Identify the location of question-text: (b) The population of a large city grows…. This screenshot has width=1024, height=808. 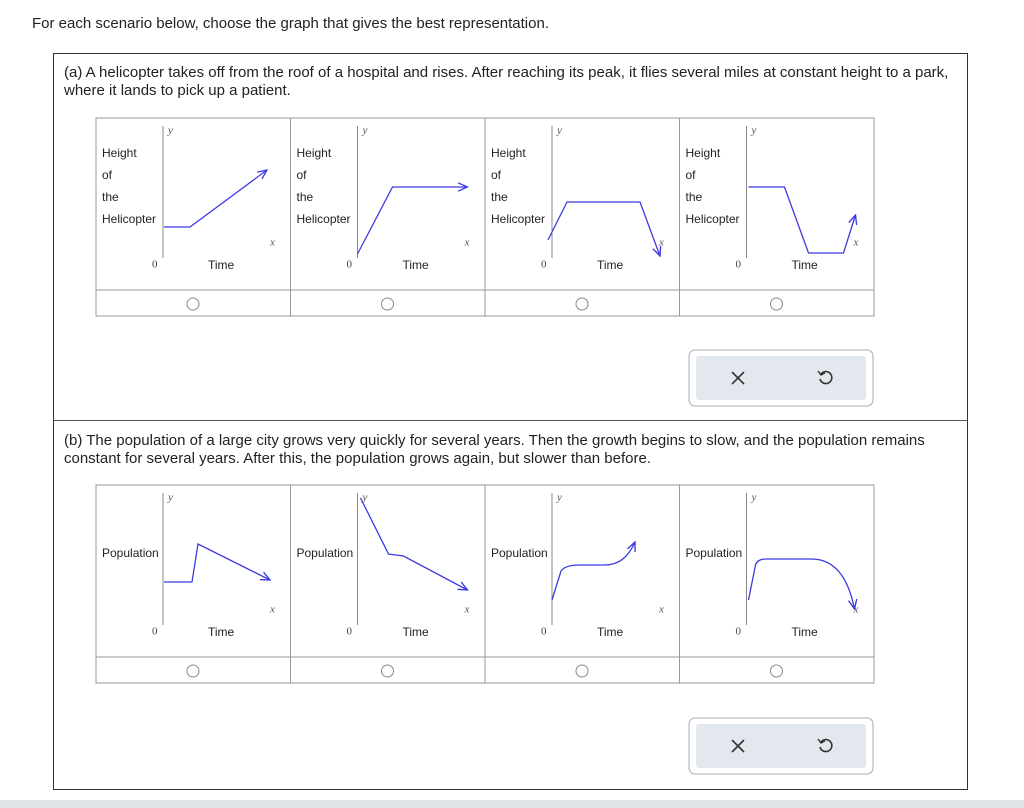
(494, 449).